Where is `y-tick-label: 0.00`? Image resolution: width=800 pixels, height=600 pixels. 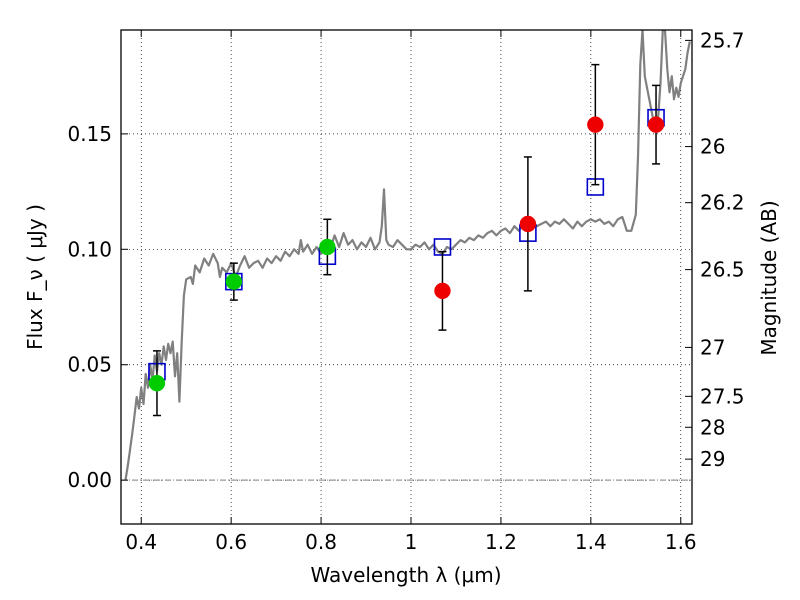 y-tick-label: 0.00 is located at coordinates (89, 480).